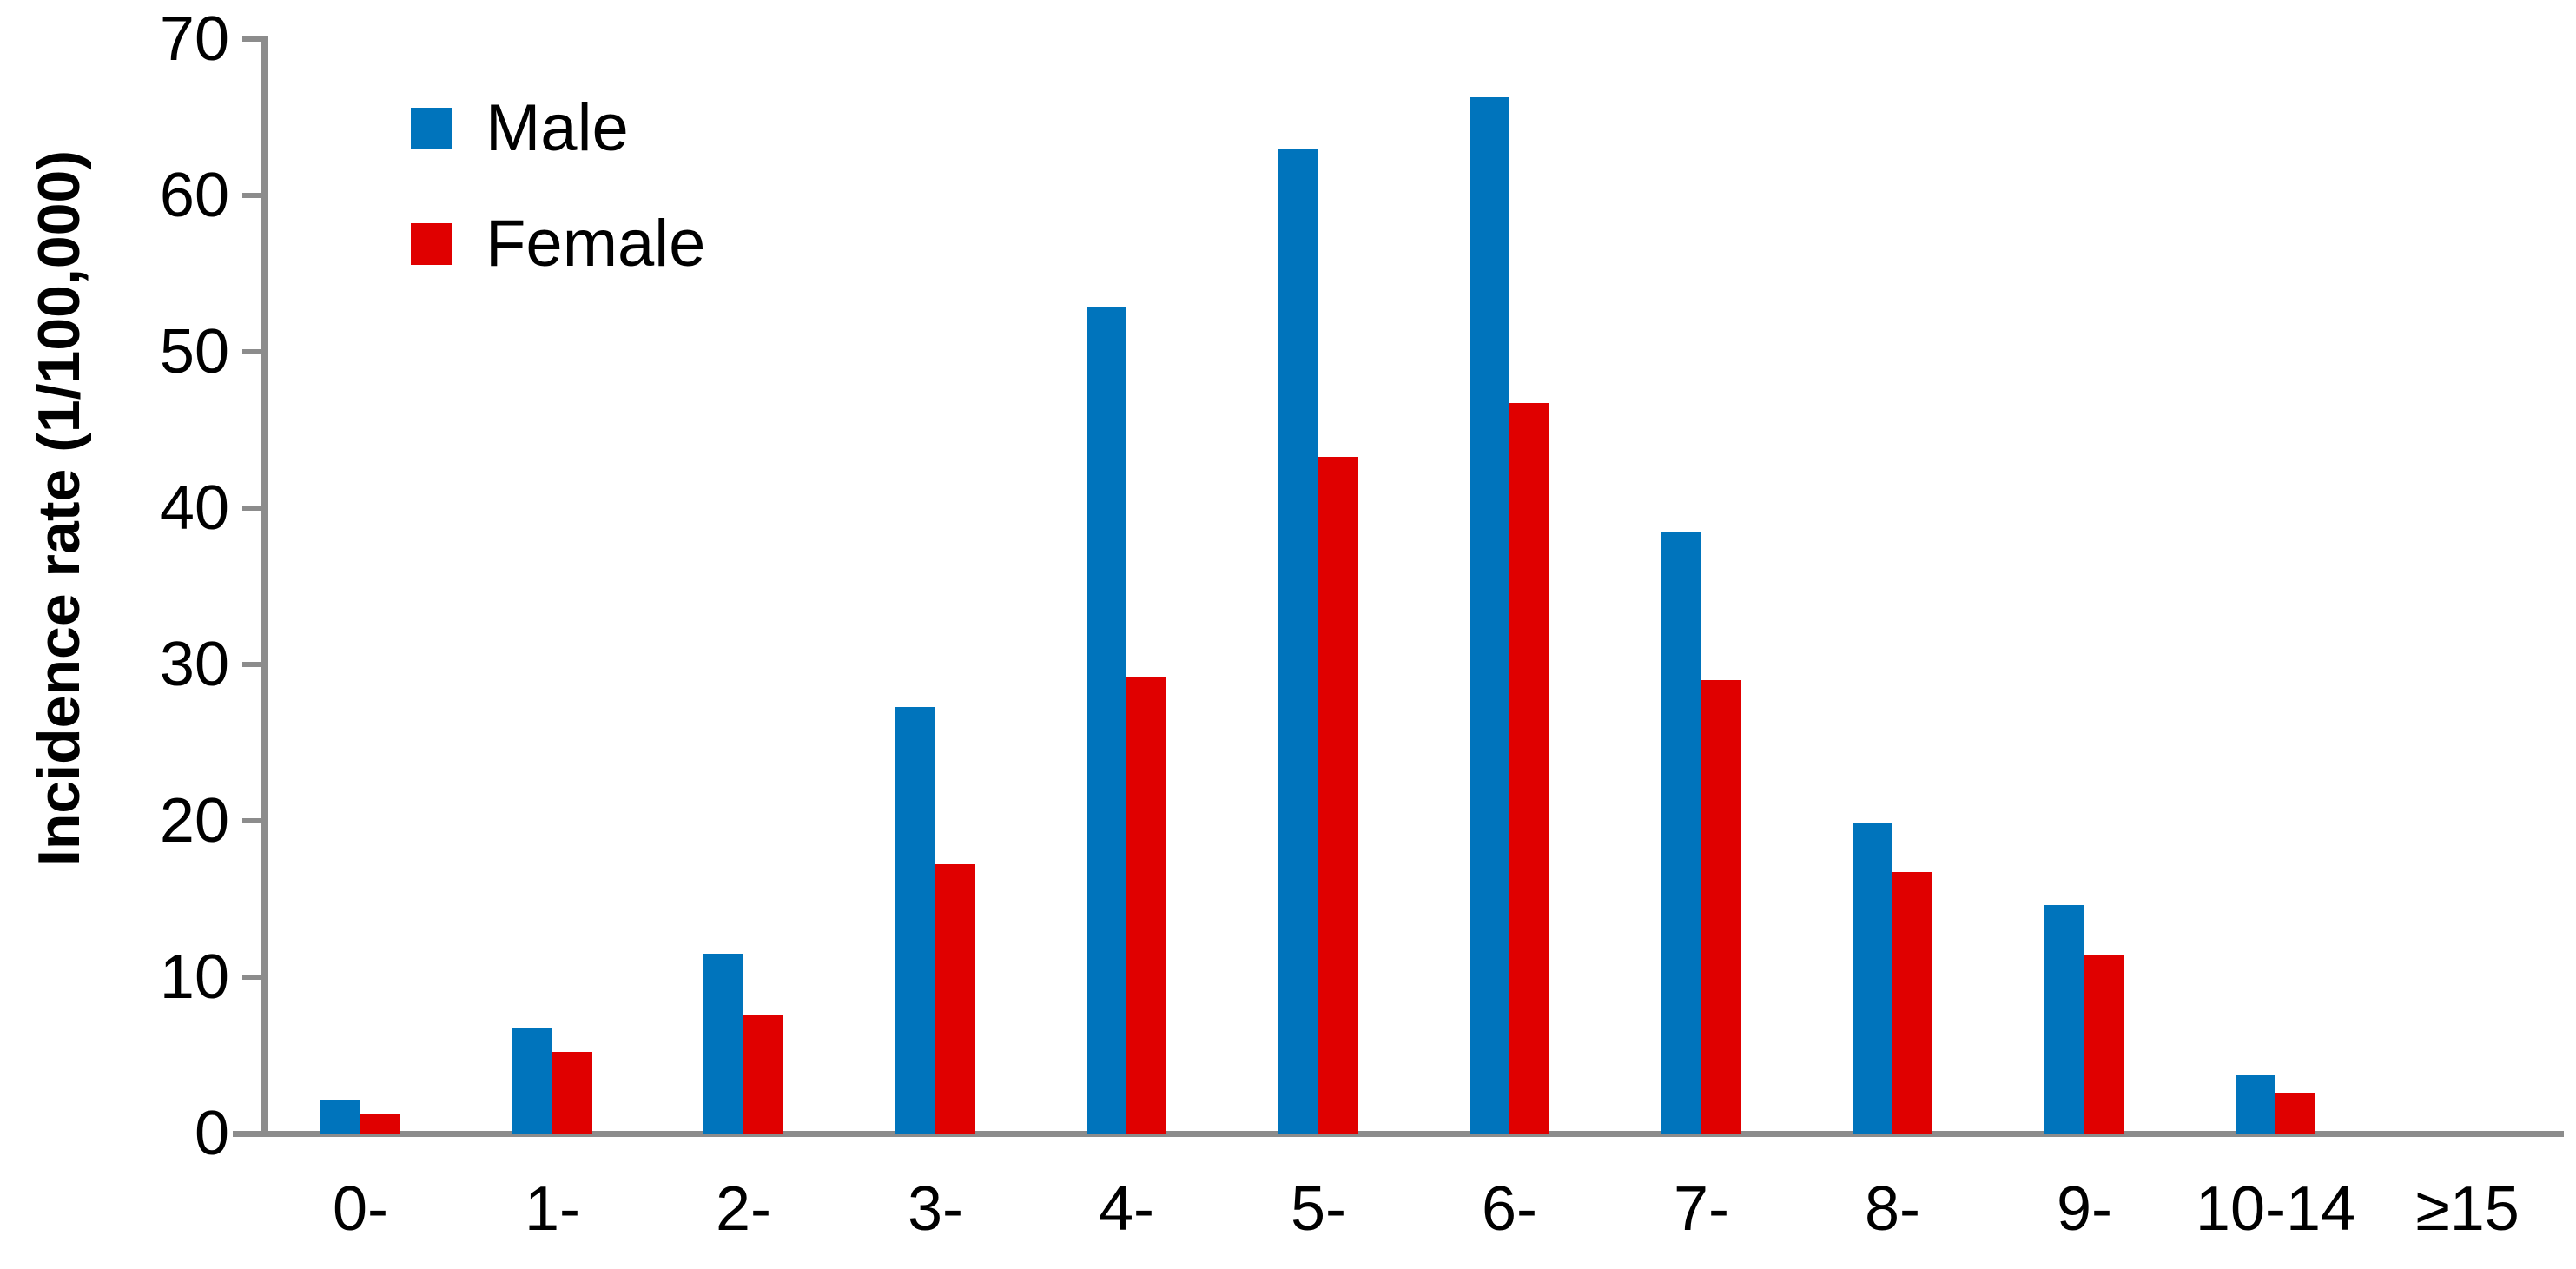 The height and width of the screenshot is (1269, 2576). Describe the element at coordinates (1892, 1209) in the screenshot. I see `x-tick-label: 8-` at that location.